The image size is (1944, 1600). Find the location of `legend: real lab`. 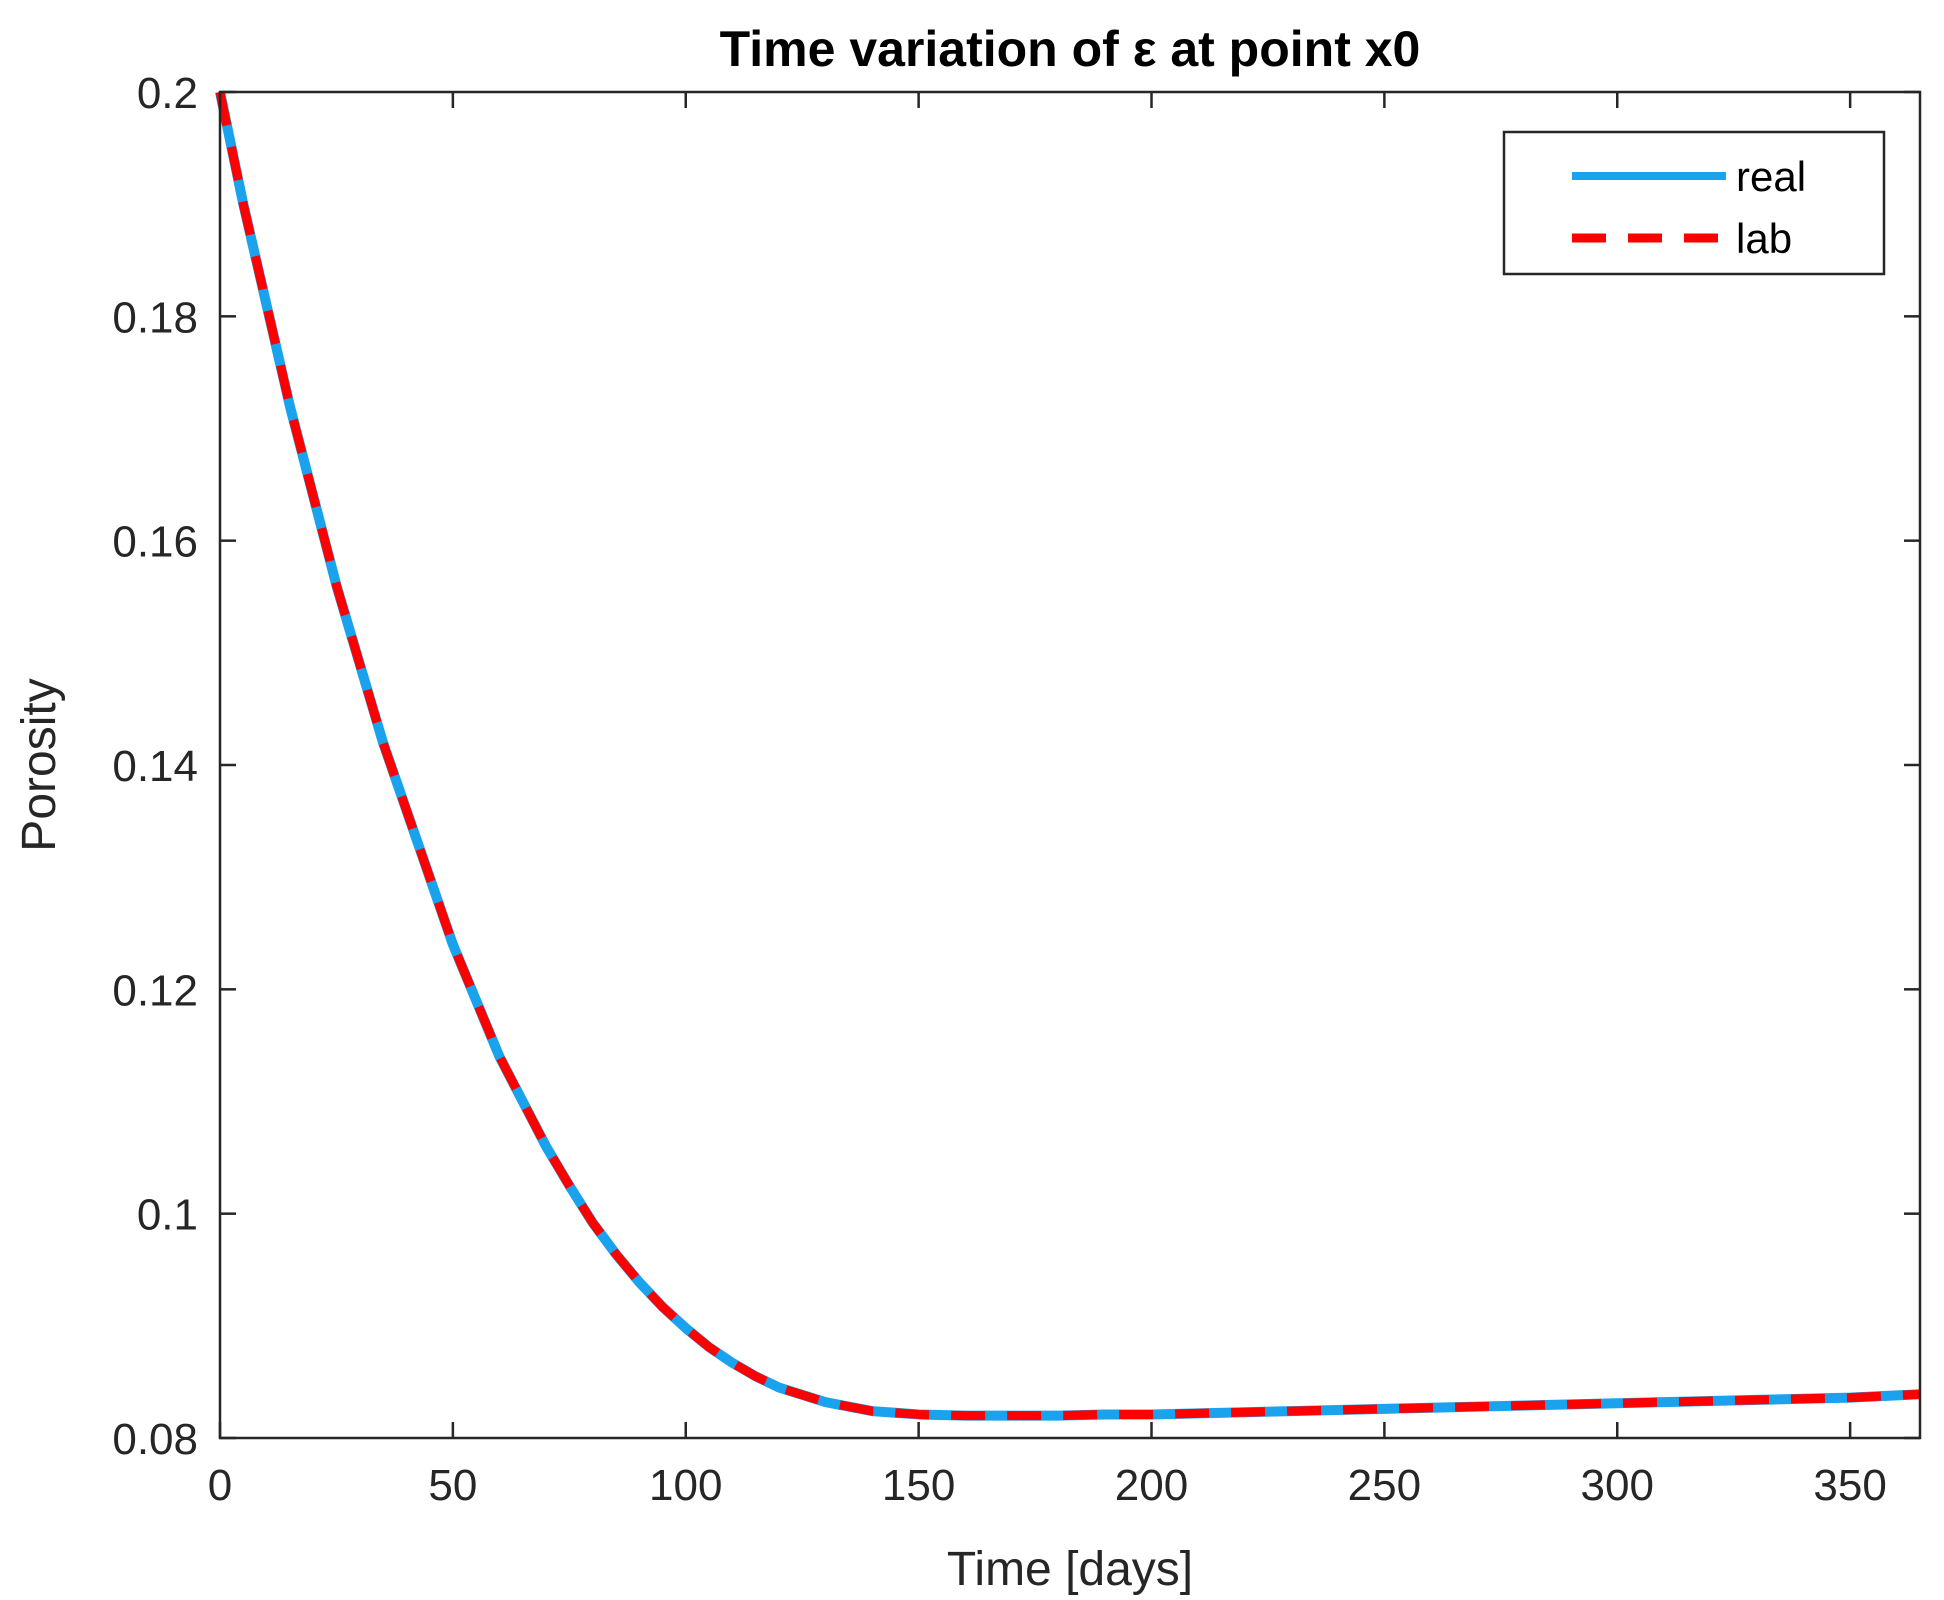

legend: real lab is located at coordinates (1694, 203).